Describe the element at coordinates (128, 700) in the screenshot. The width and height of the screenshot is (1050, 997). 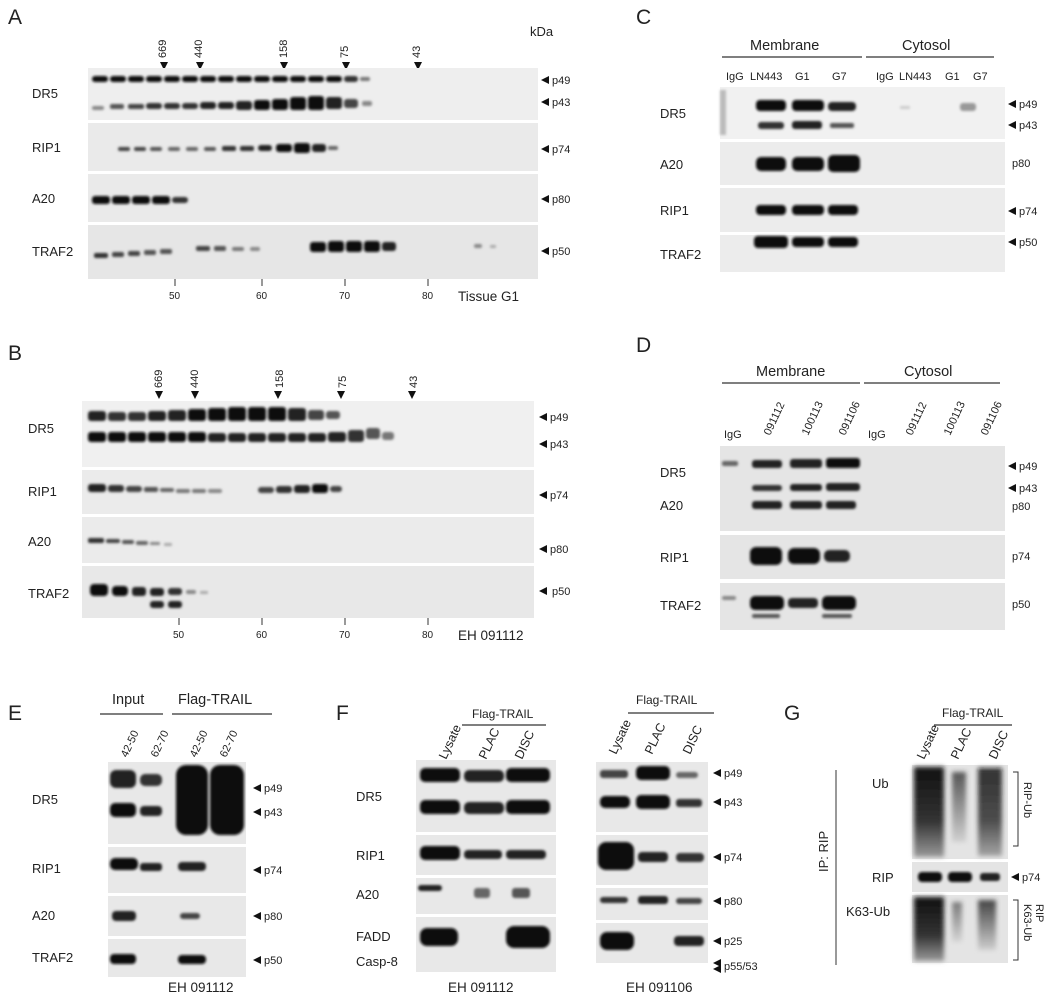
I see `group-input: Input` at that location.